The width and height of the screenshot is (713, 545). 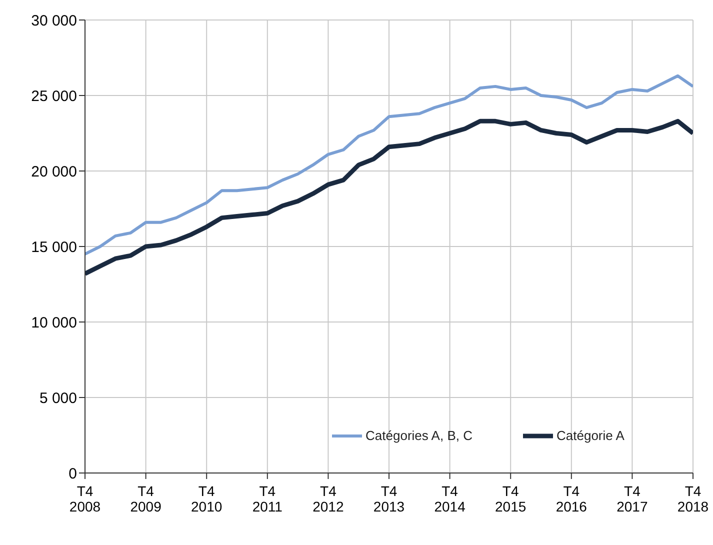 I want to click on y-tick-label: 20 000, so click(x=54, y=171).